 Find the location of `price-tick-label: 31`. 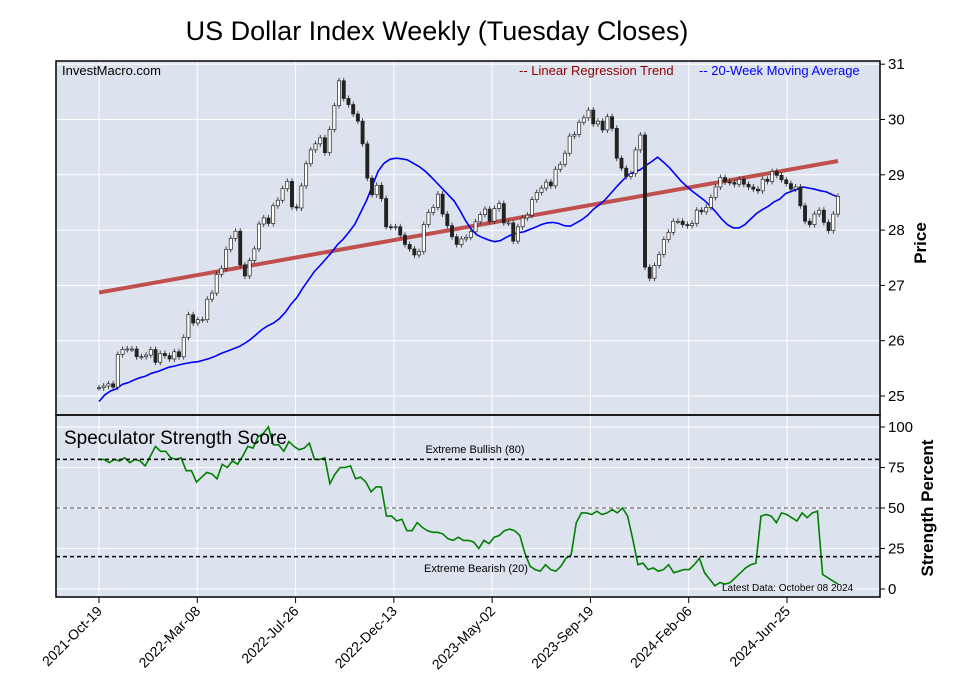

price-tick-label: 31 is located at coordinates (896, 64).